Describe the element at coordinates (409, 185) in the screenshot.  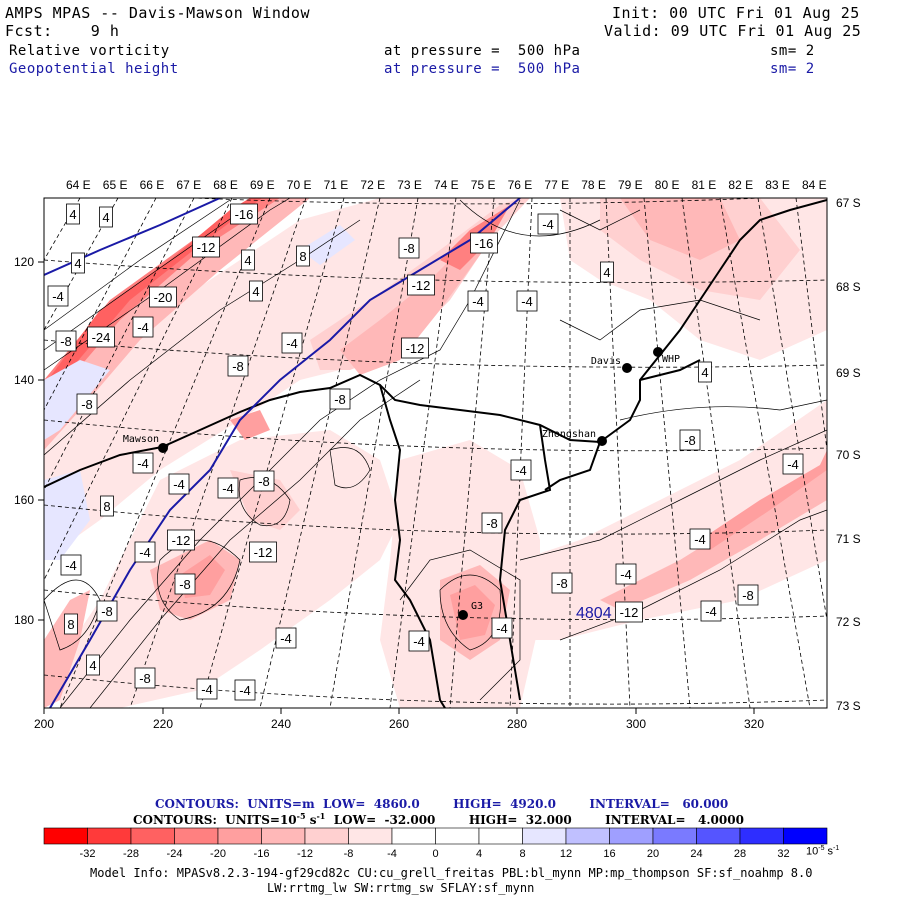
I see `lon-label: 73 E` at that location.